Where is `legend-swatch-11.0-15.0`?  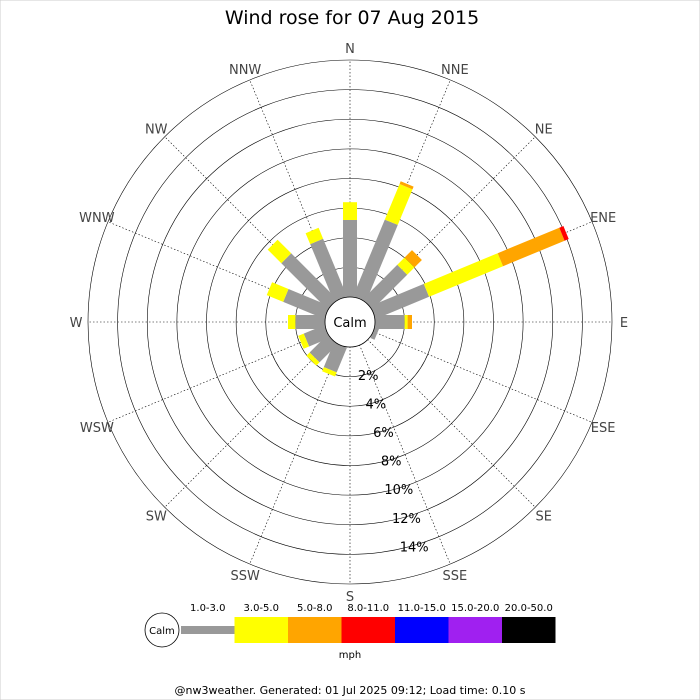 legend-swatch-11.0-15.0 is located at coordinates (422, 630).